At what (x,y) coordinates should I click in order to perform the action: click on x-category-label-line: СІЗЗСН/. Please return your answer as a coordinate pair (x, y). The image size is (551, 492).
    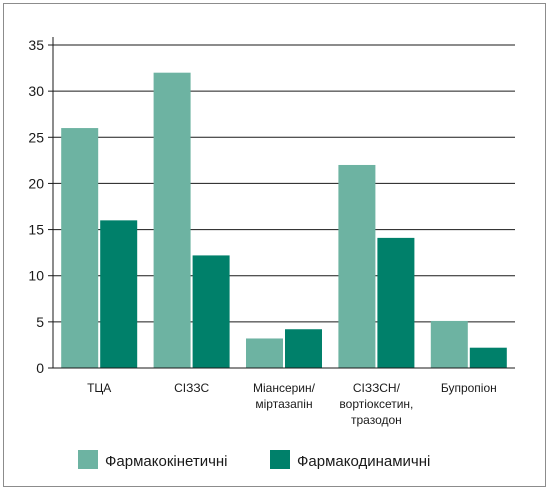
    Looking at the image, I should click on (377, 388).